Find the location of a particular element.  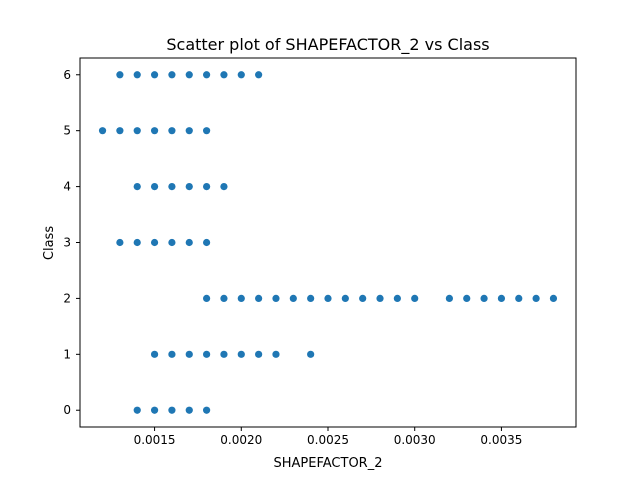

y-tick-label: 0 is located at coordinates (67, 410).